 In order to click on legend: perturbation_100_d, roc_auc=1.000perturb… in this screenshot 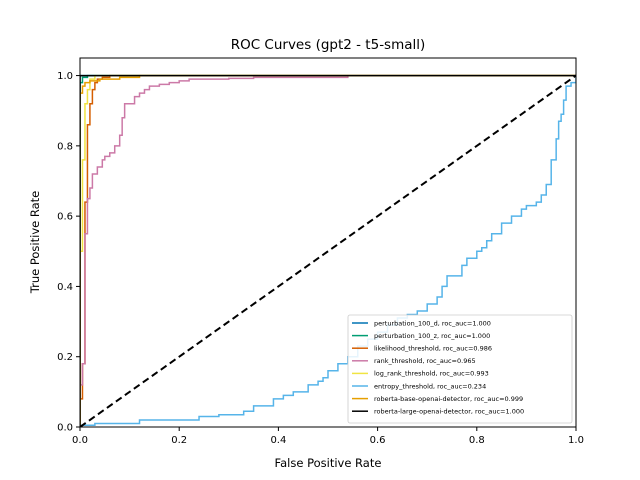, I will do `click(460, 369)`.